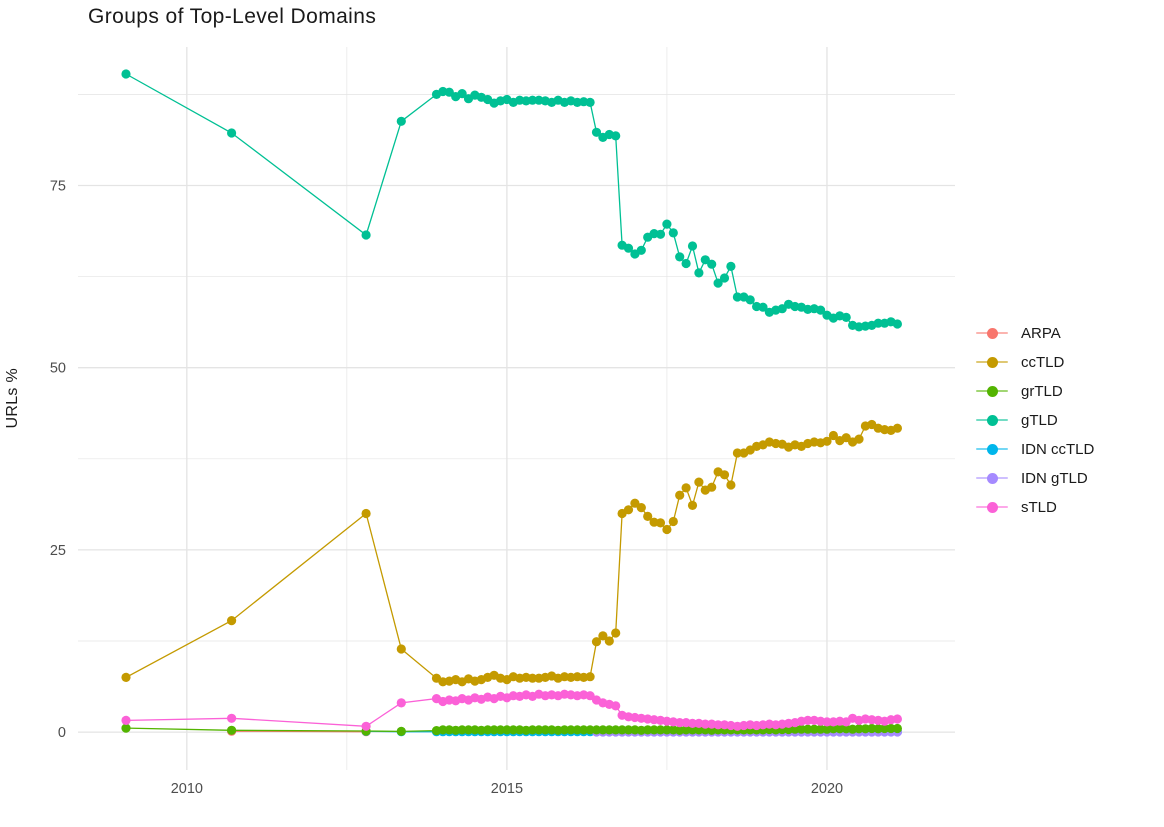 The image size is (1164, 827). I want to click on x-tick-label: 2020, so click(827, 789).